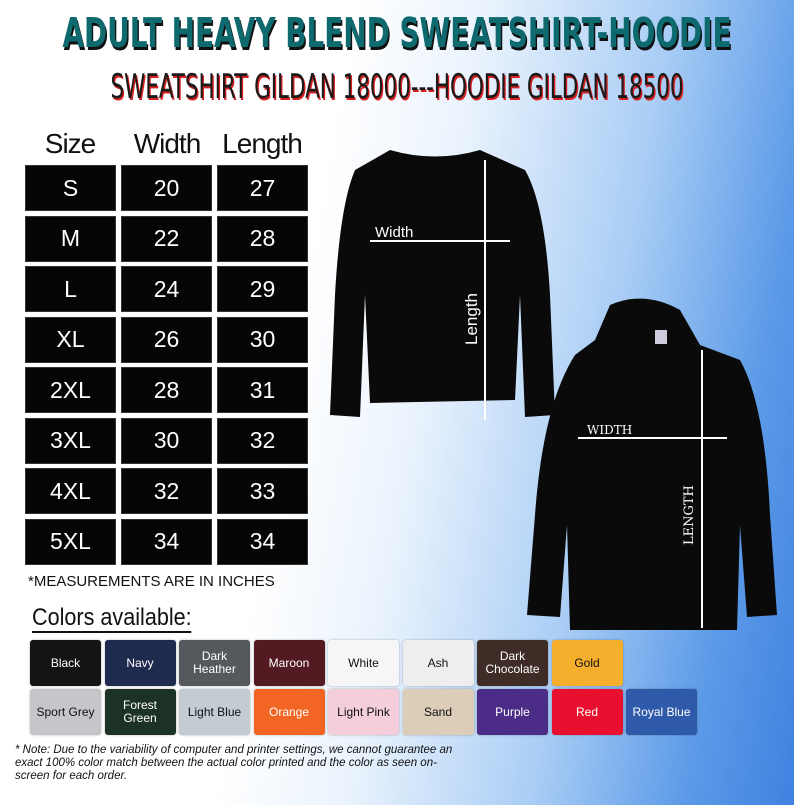 Image resolution: width=794 pixels, height=805 pixels. Describe the element at coordinates (70, 339) in the screenshot. I see `size-cell: XL` at that location.